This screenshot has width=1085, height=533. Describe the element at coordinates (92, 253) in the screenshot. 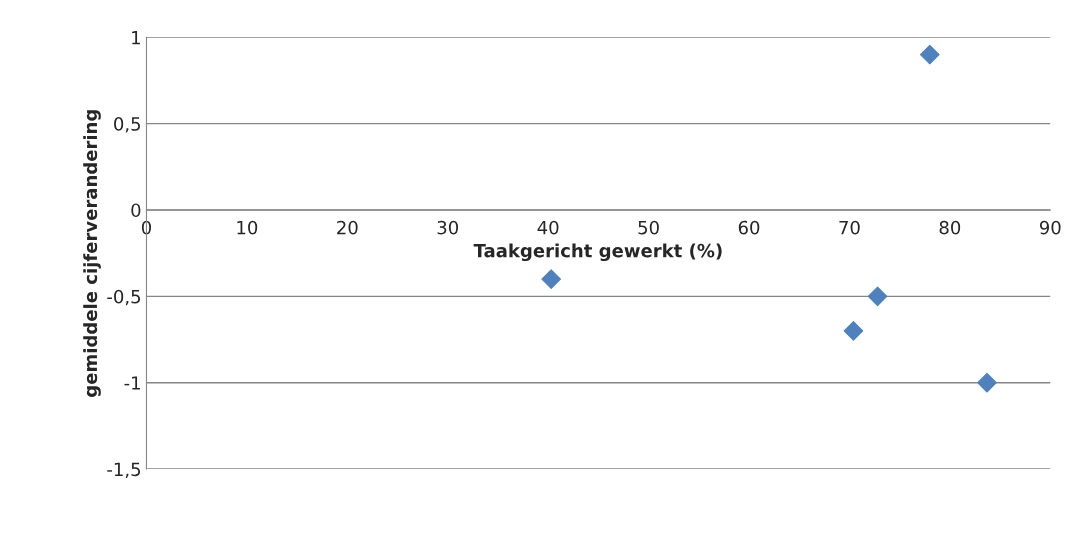

I see `y-axis-title: gemiddele cijferverandering` at that location.